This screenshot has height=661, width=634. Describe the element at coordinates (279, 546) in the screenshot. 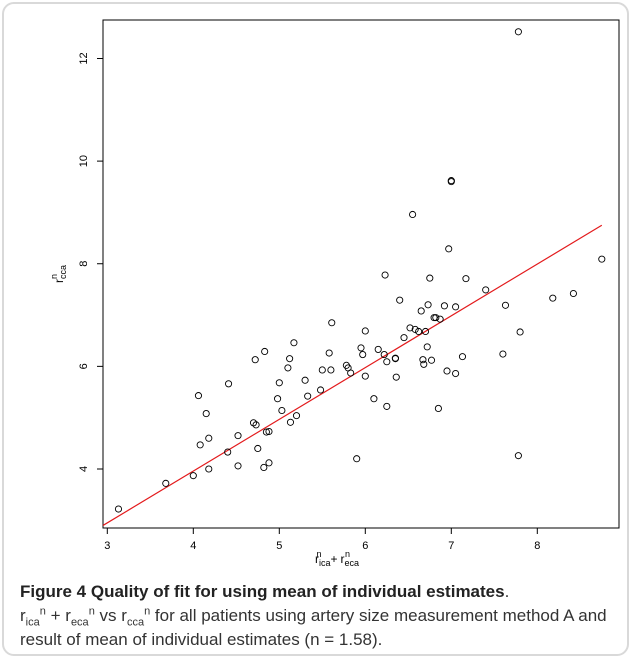

I see `x-tick-label: 5` at that location.